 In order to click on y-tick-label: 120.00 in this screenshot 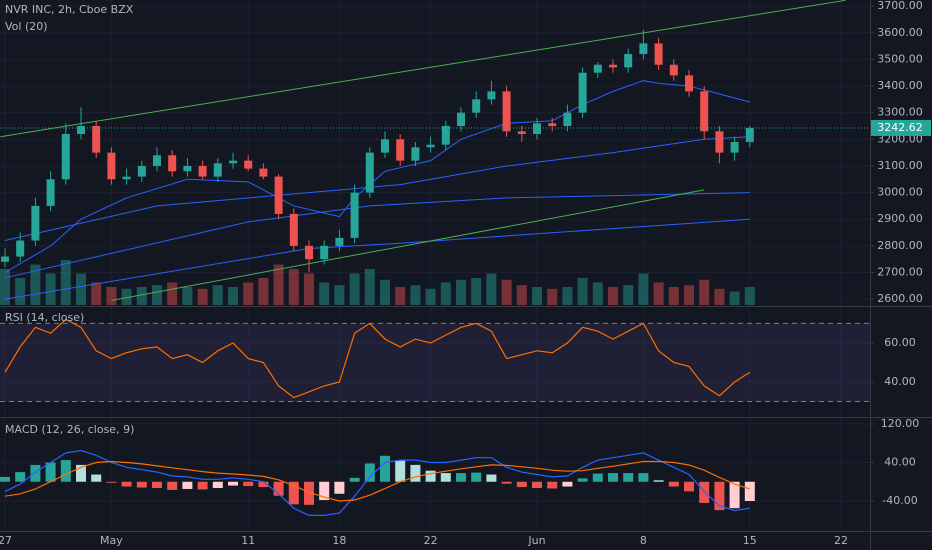, I will do `click(900, 423)`.